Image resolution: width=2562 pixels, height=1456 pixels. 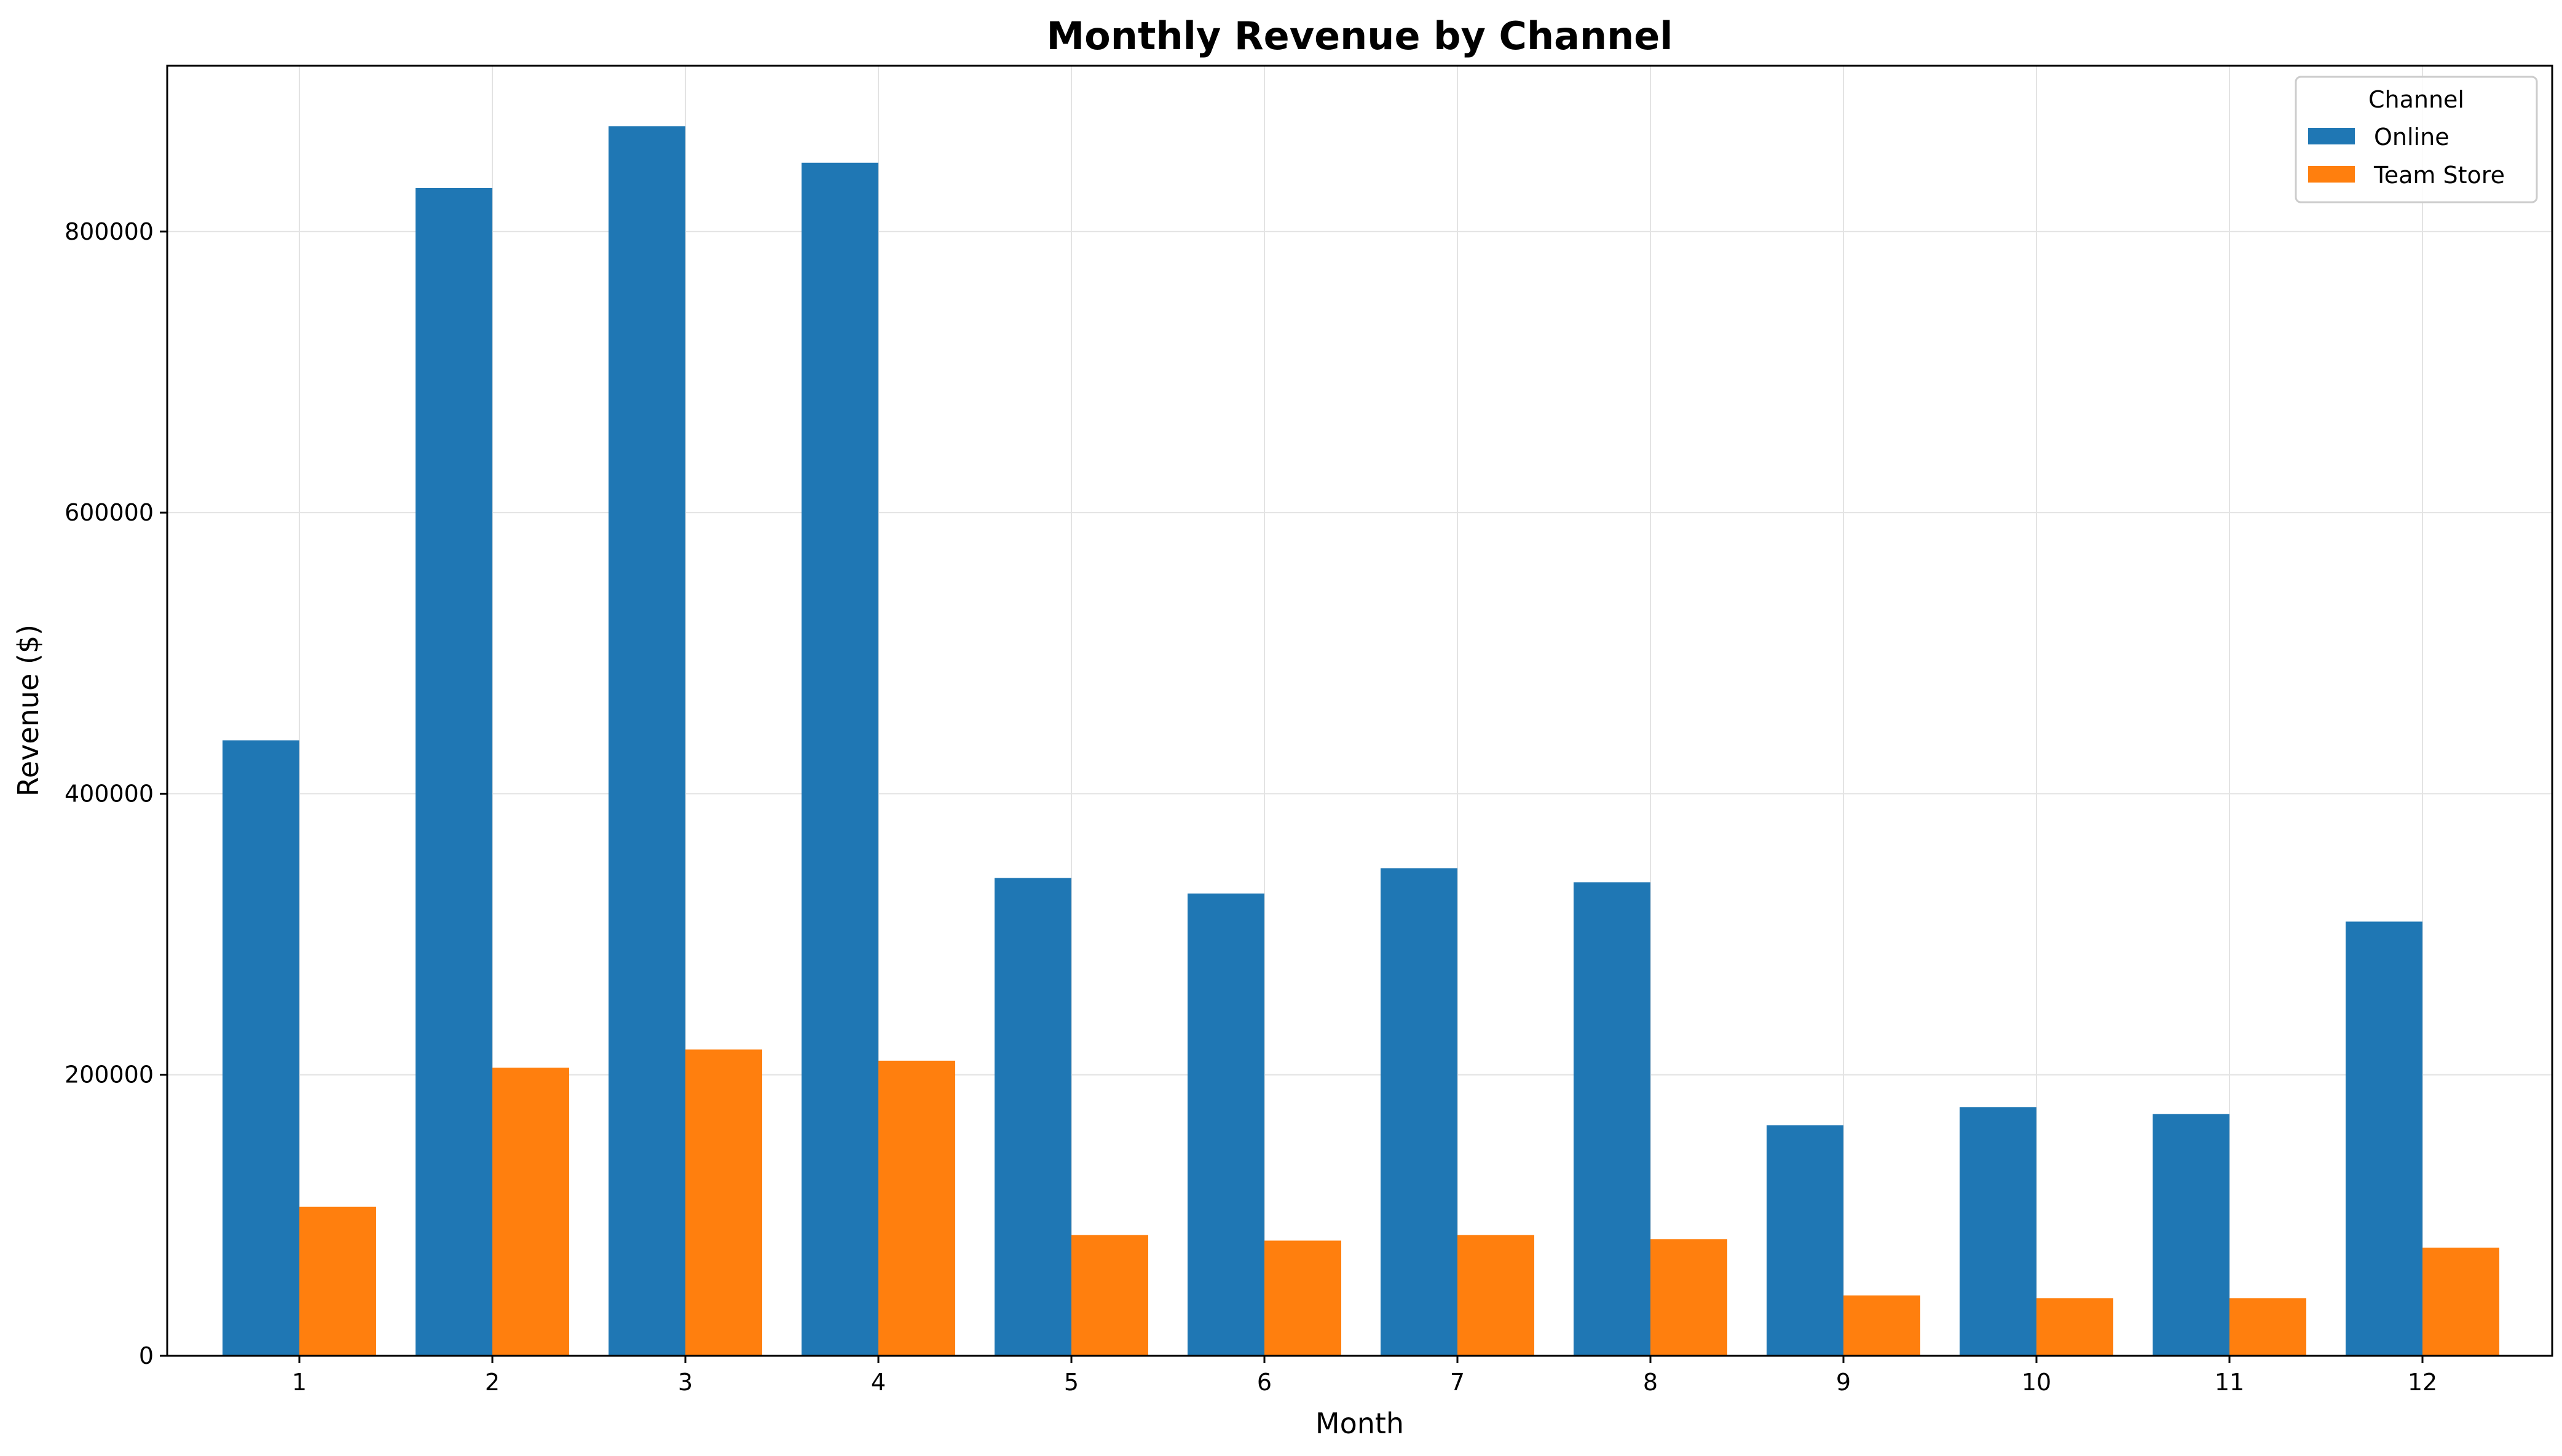 I want to click on chart-title: Monthly Revenue by Channel, so click(x=1359, y=36).